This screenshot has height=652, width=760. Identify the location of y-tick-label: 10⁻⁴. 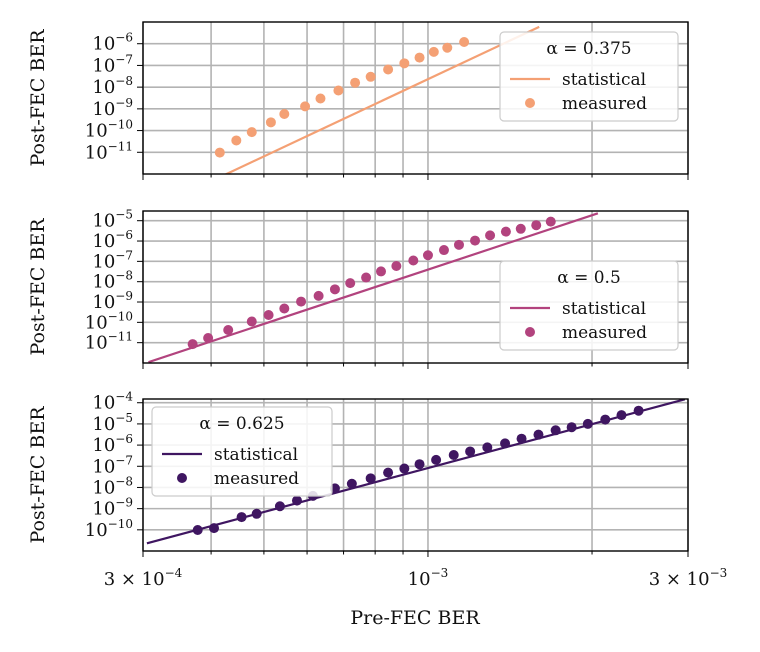
(112, 402).